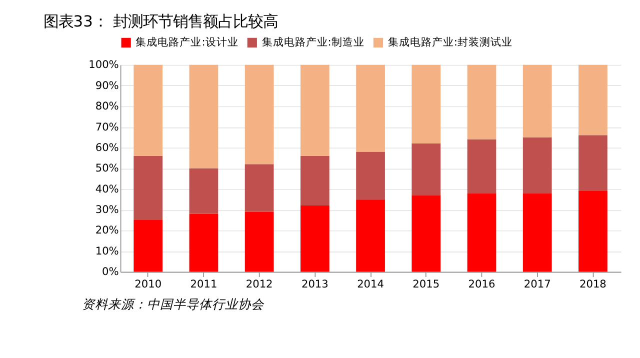  I want to click on y-tick-label: 80%, so click(107, 106).